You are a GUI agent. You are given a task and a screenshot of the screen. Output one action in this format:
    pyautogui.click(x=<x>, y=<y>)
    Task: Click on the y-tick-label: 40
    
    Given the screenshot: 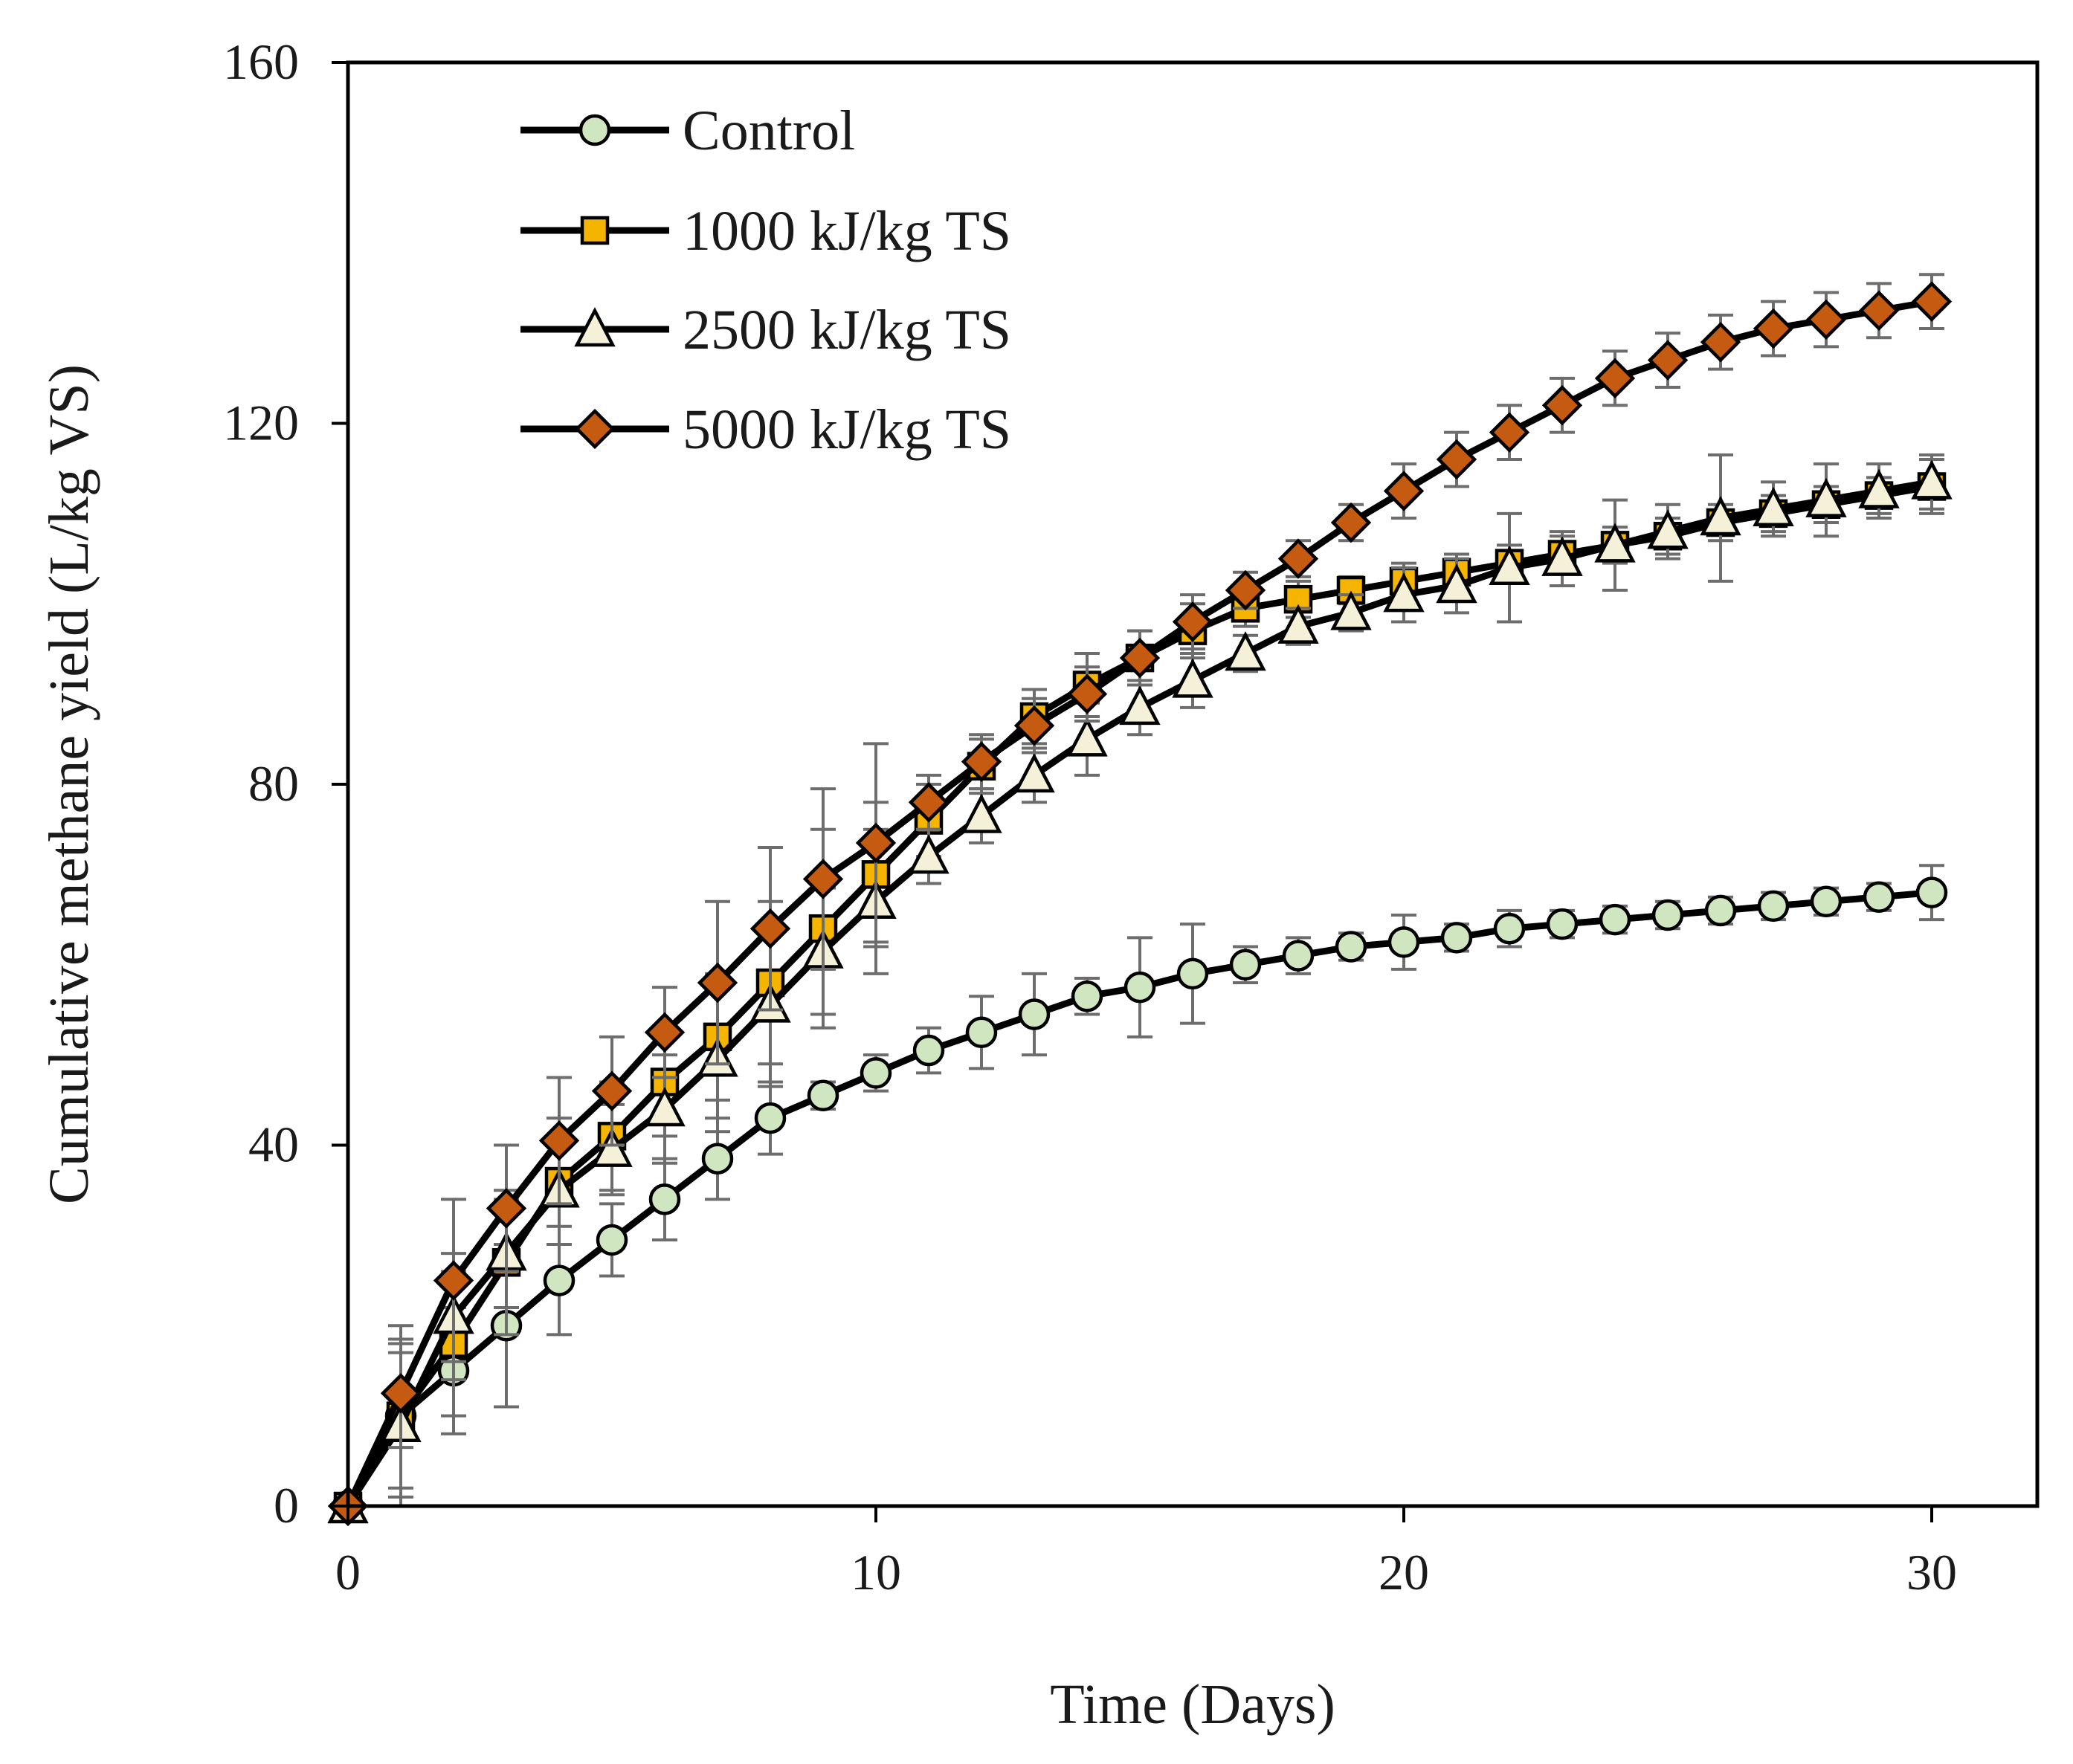 What is the action you would take?
    pyautogui.click(x=273, y=1145)
    